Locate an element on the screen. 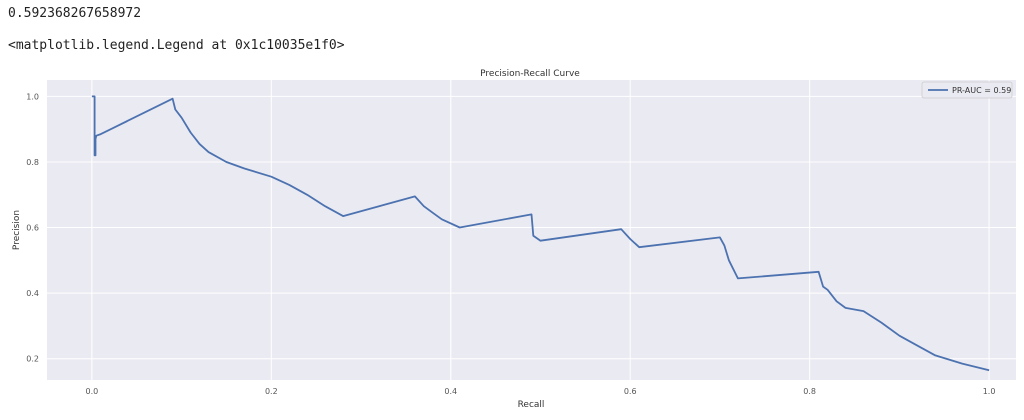 Image resolution: width=1024 pixels, height=420 pixels. legend-box is located at coordinates (967, 90).